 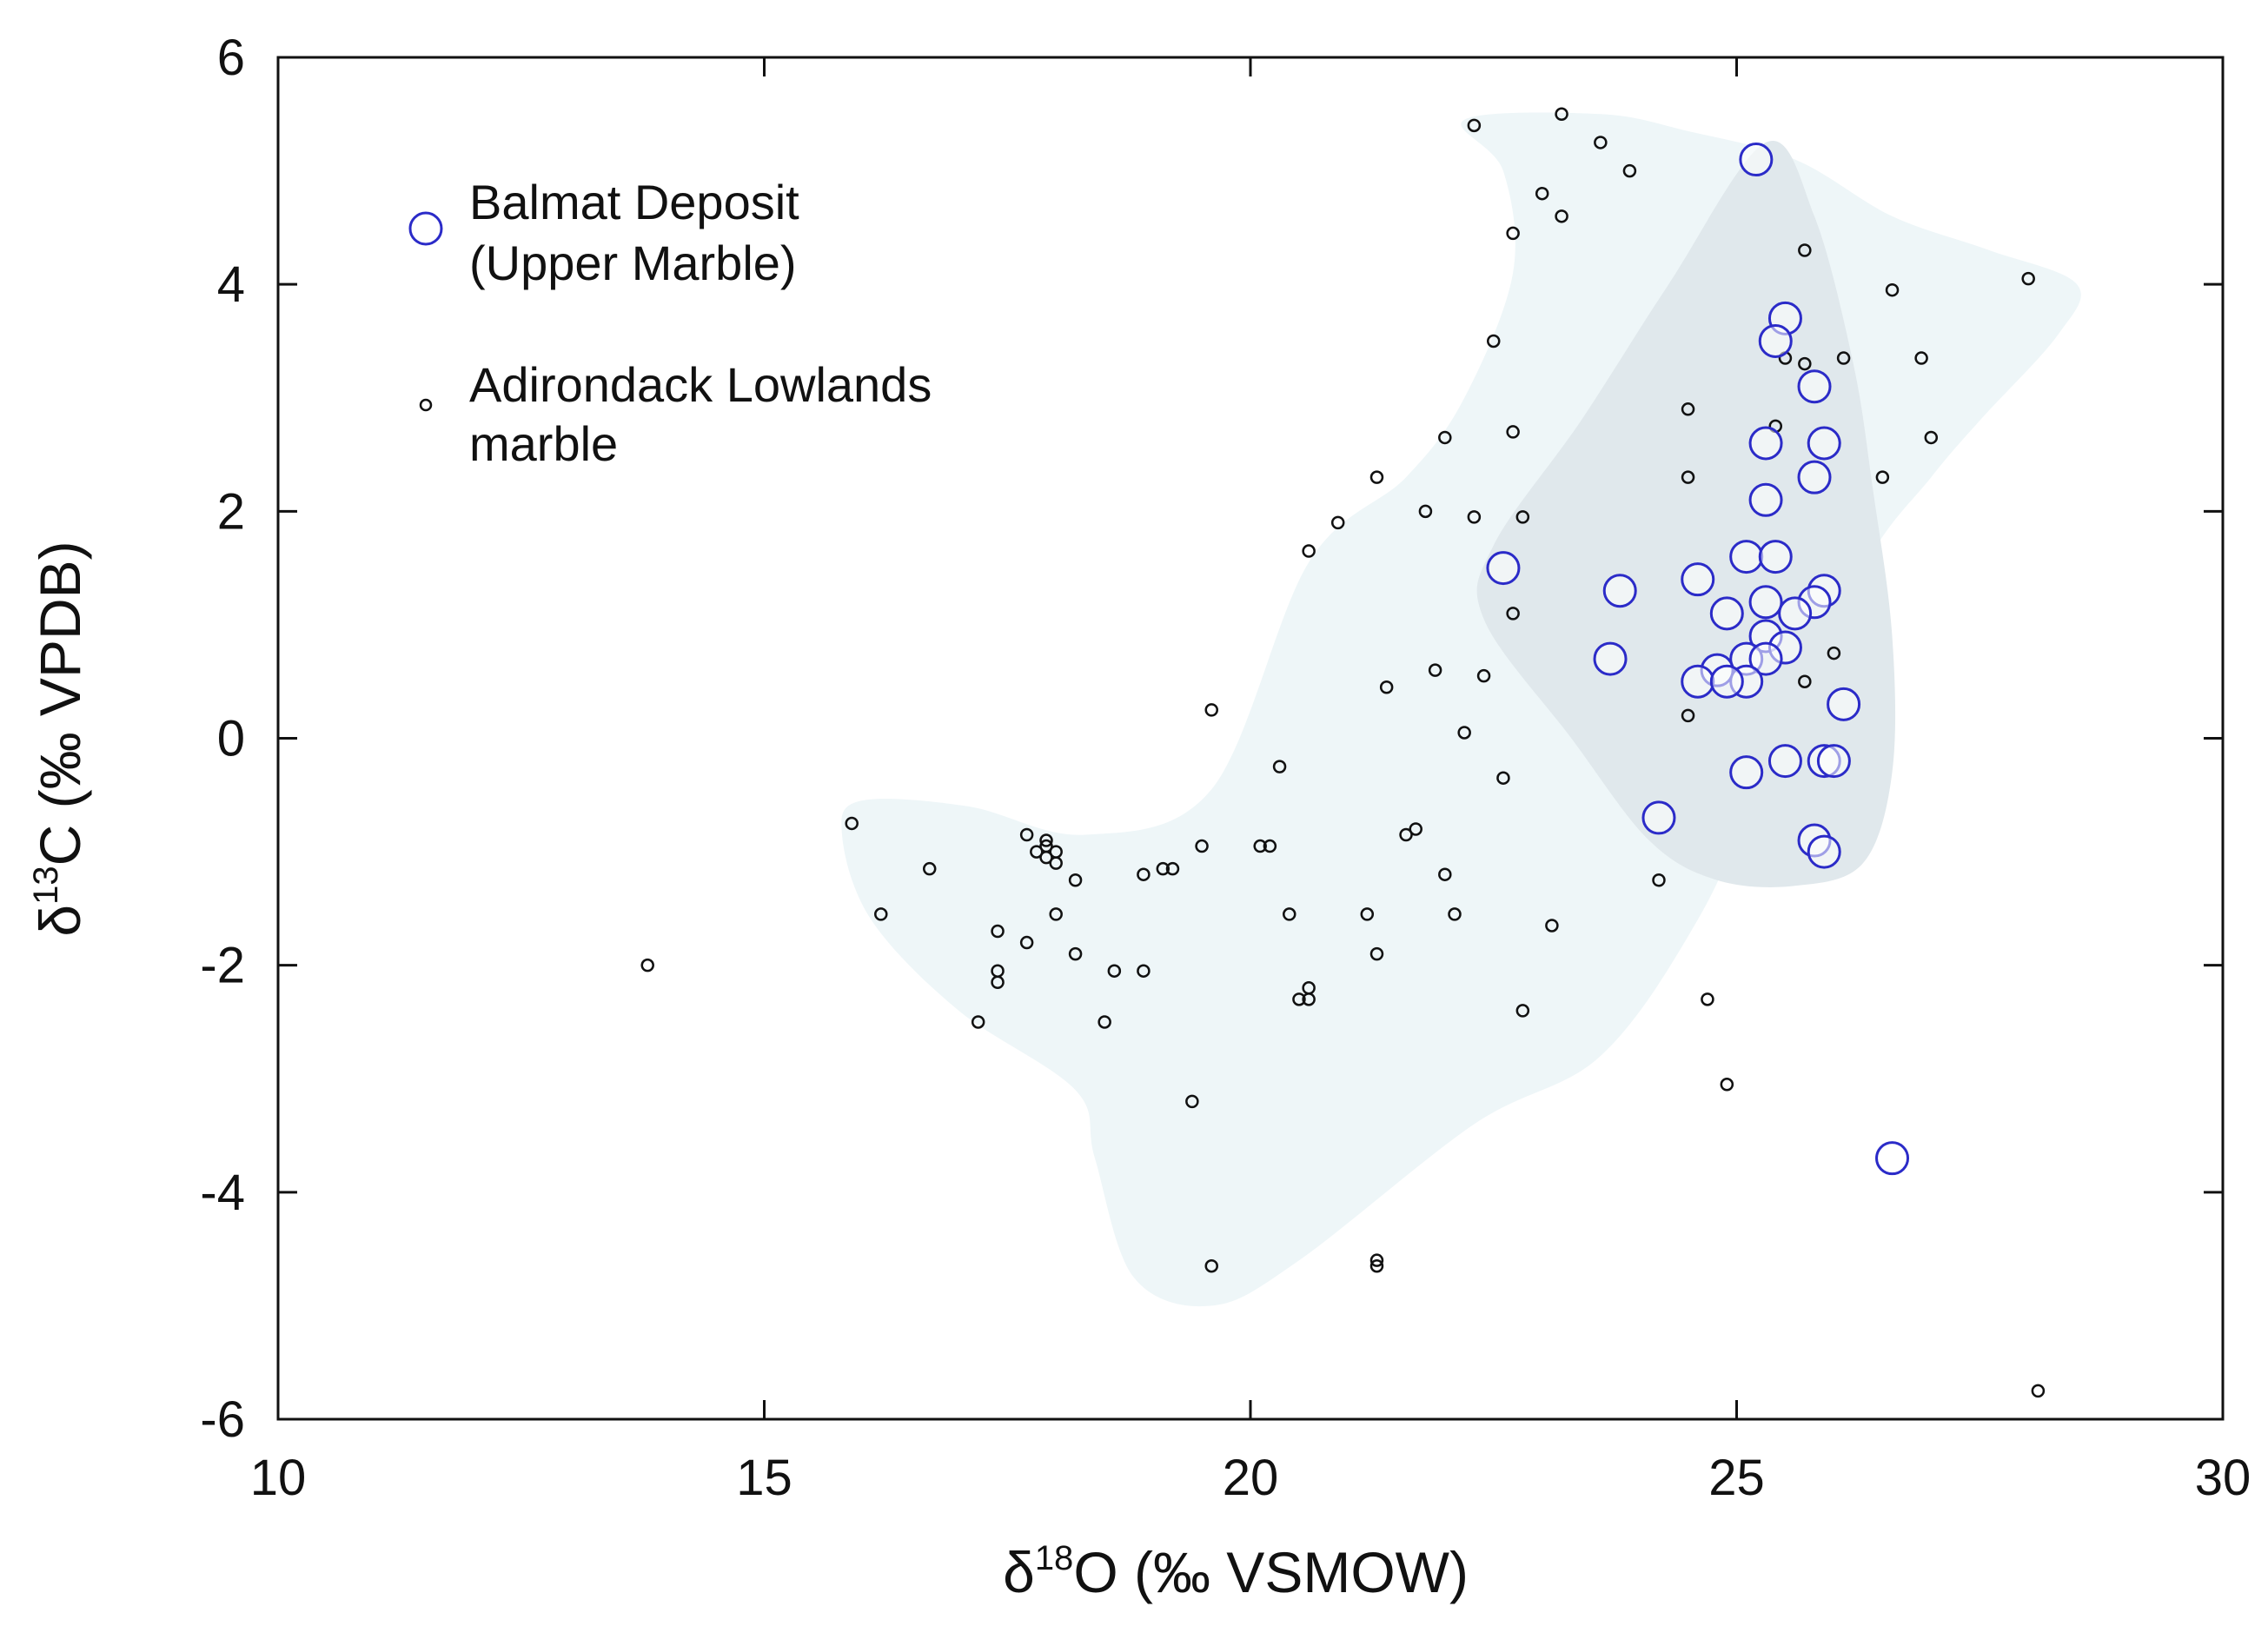 What do you see at coordinates (634, 202) in the screenshot?
I see `legend-balmat-line1: Balmat Deposit` at bounding box center [634, 202].